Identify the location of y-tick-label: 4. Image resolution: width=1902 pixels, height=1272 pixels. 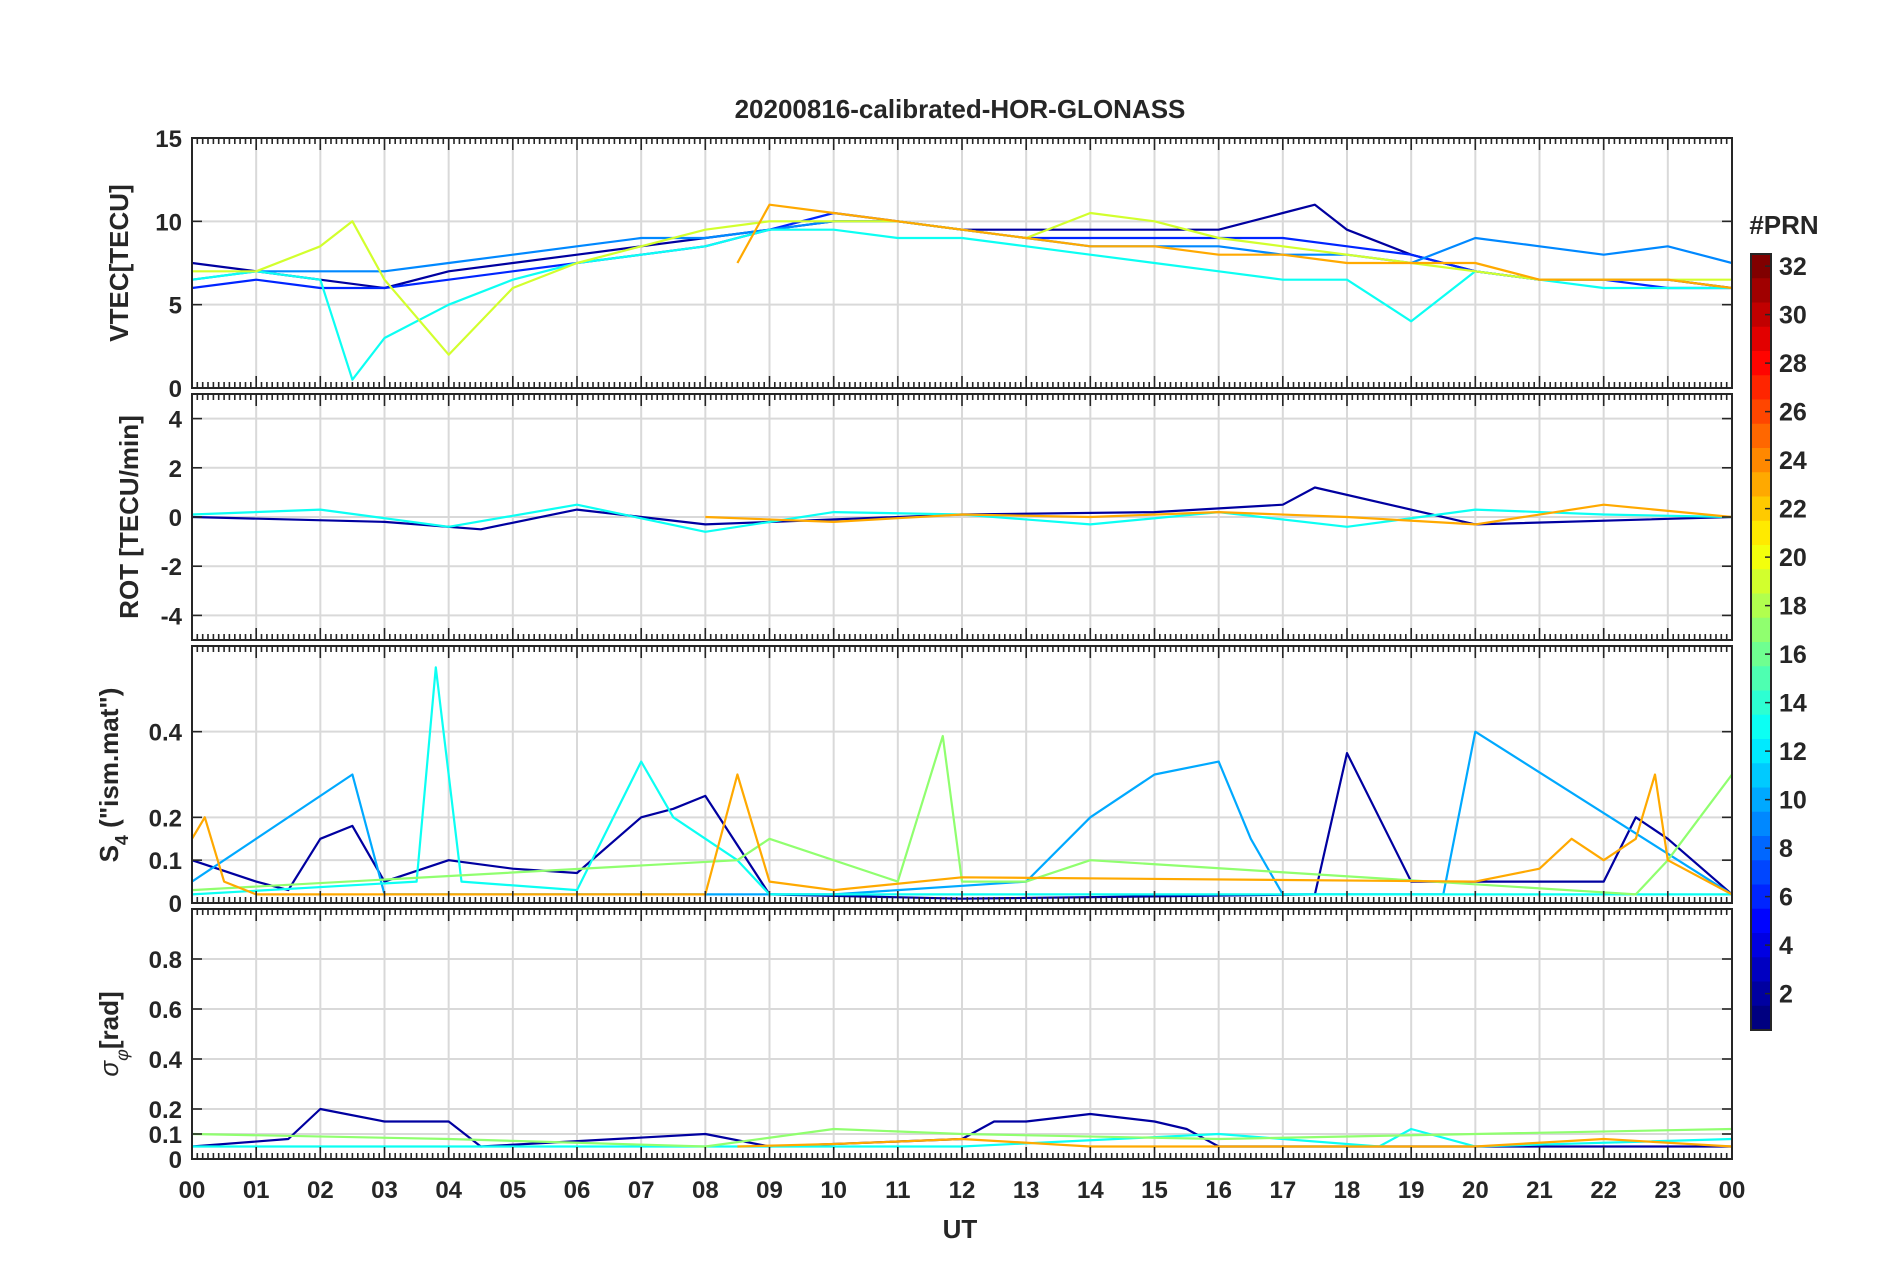
(176, 420).